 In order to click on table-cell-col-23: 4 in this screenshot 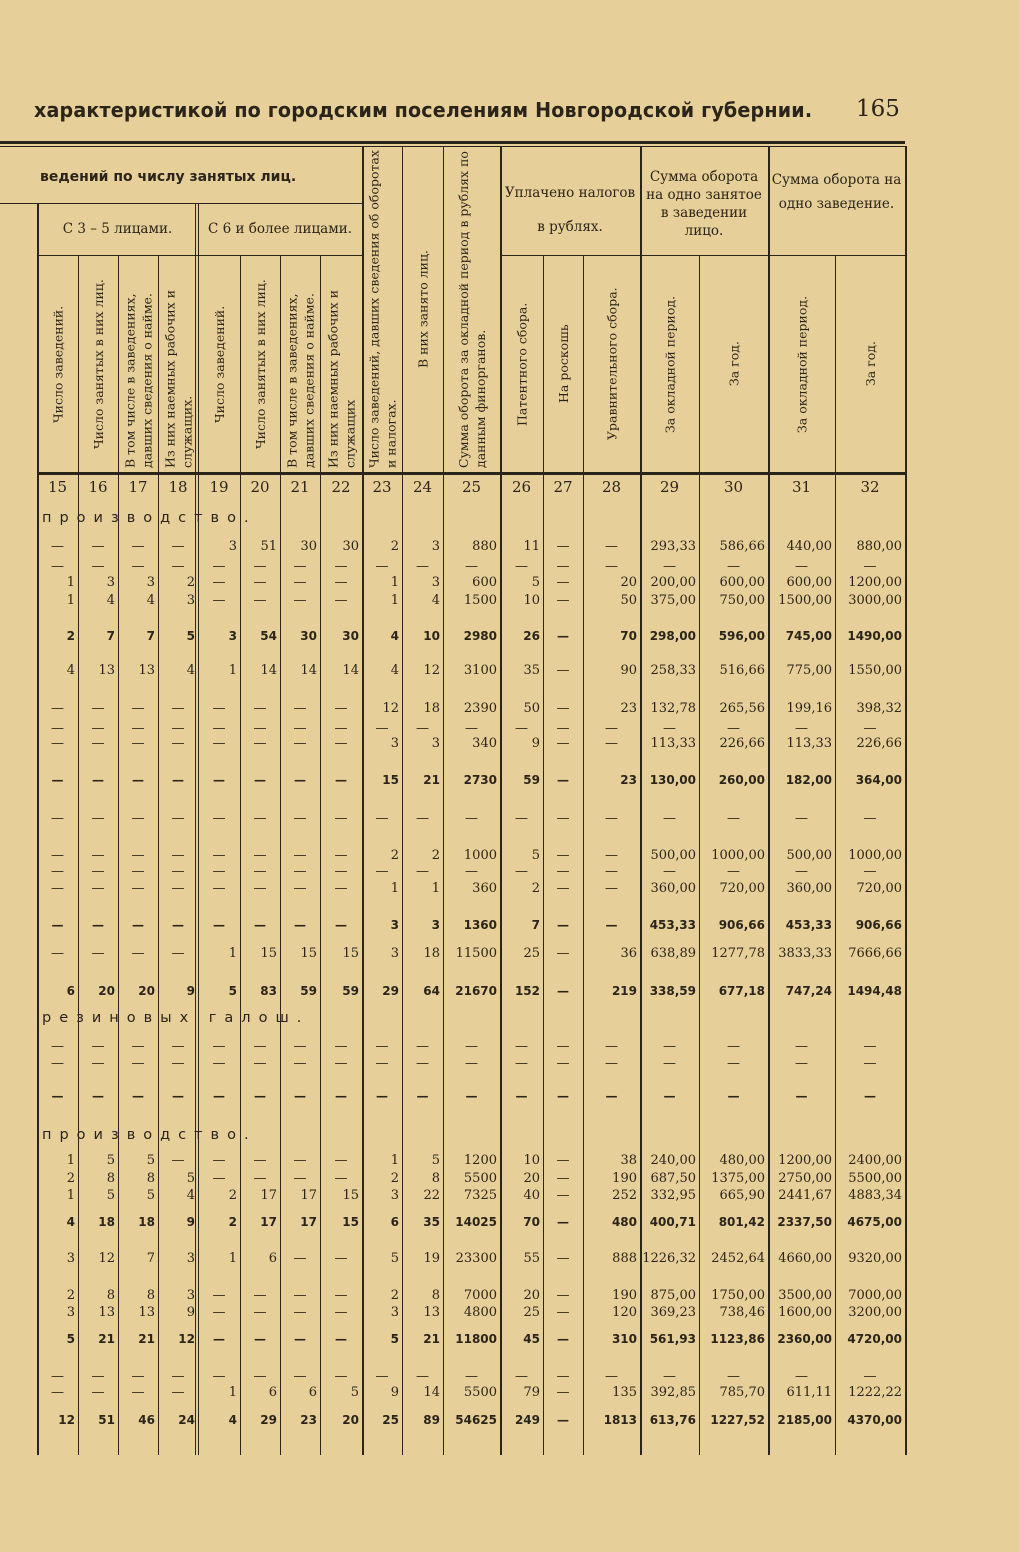, I will do `click(394, 636)`.